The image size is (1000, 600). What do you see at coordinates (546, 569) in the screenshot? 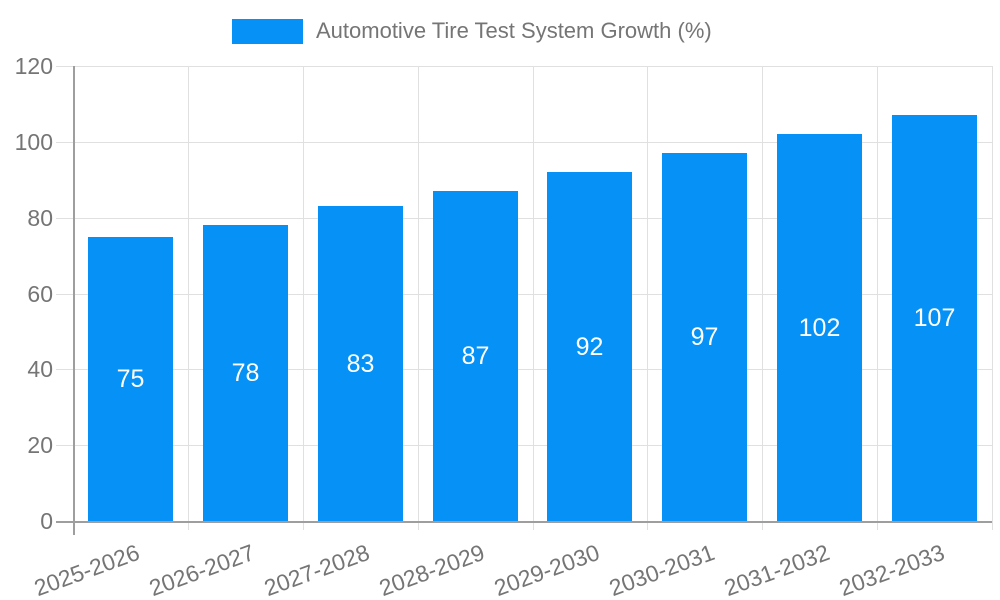
I see `x-tick-label: 2029-2030` at bounding box center [546, 569].